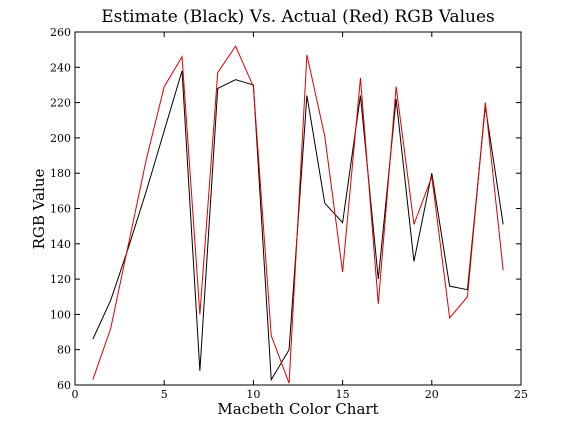 The width and height of the screenshot is (576, 432). Describe the element at coordinates (60, 173) in the screenshot. I see `y-tick-label: 180` at that location.